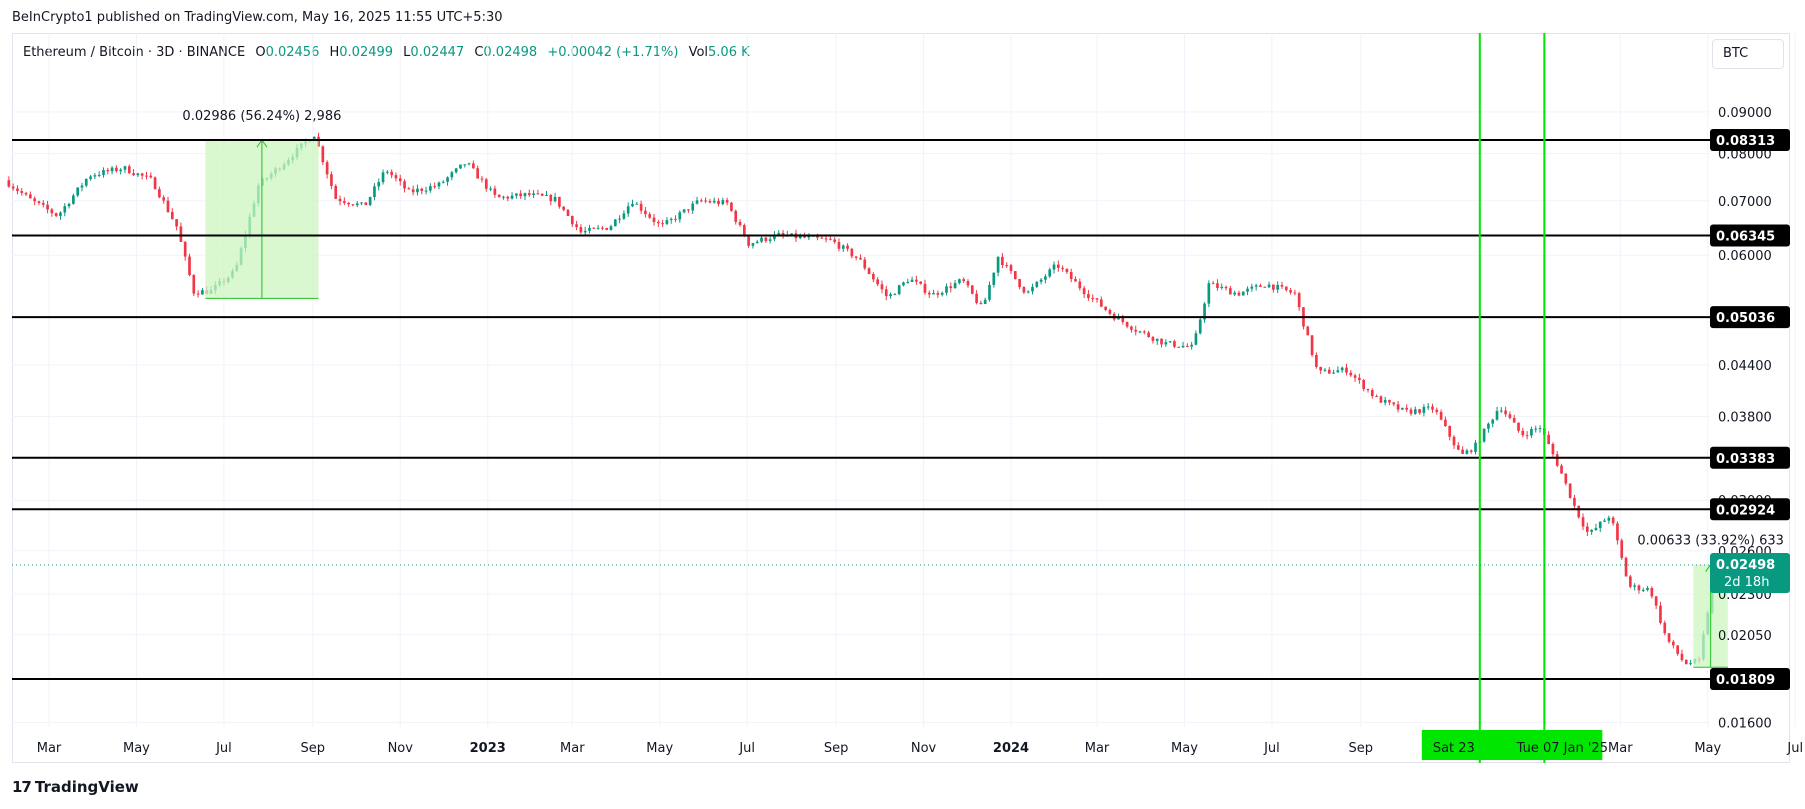 Image resolution: width=1805 pixels, height=809 pixels. I want to click on low-label: L, so click(407, 52).